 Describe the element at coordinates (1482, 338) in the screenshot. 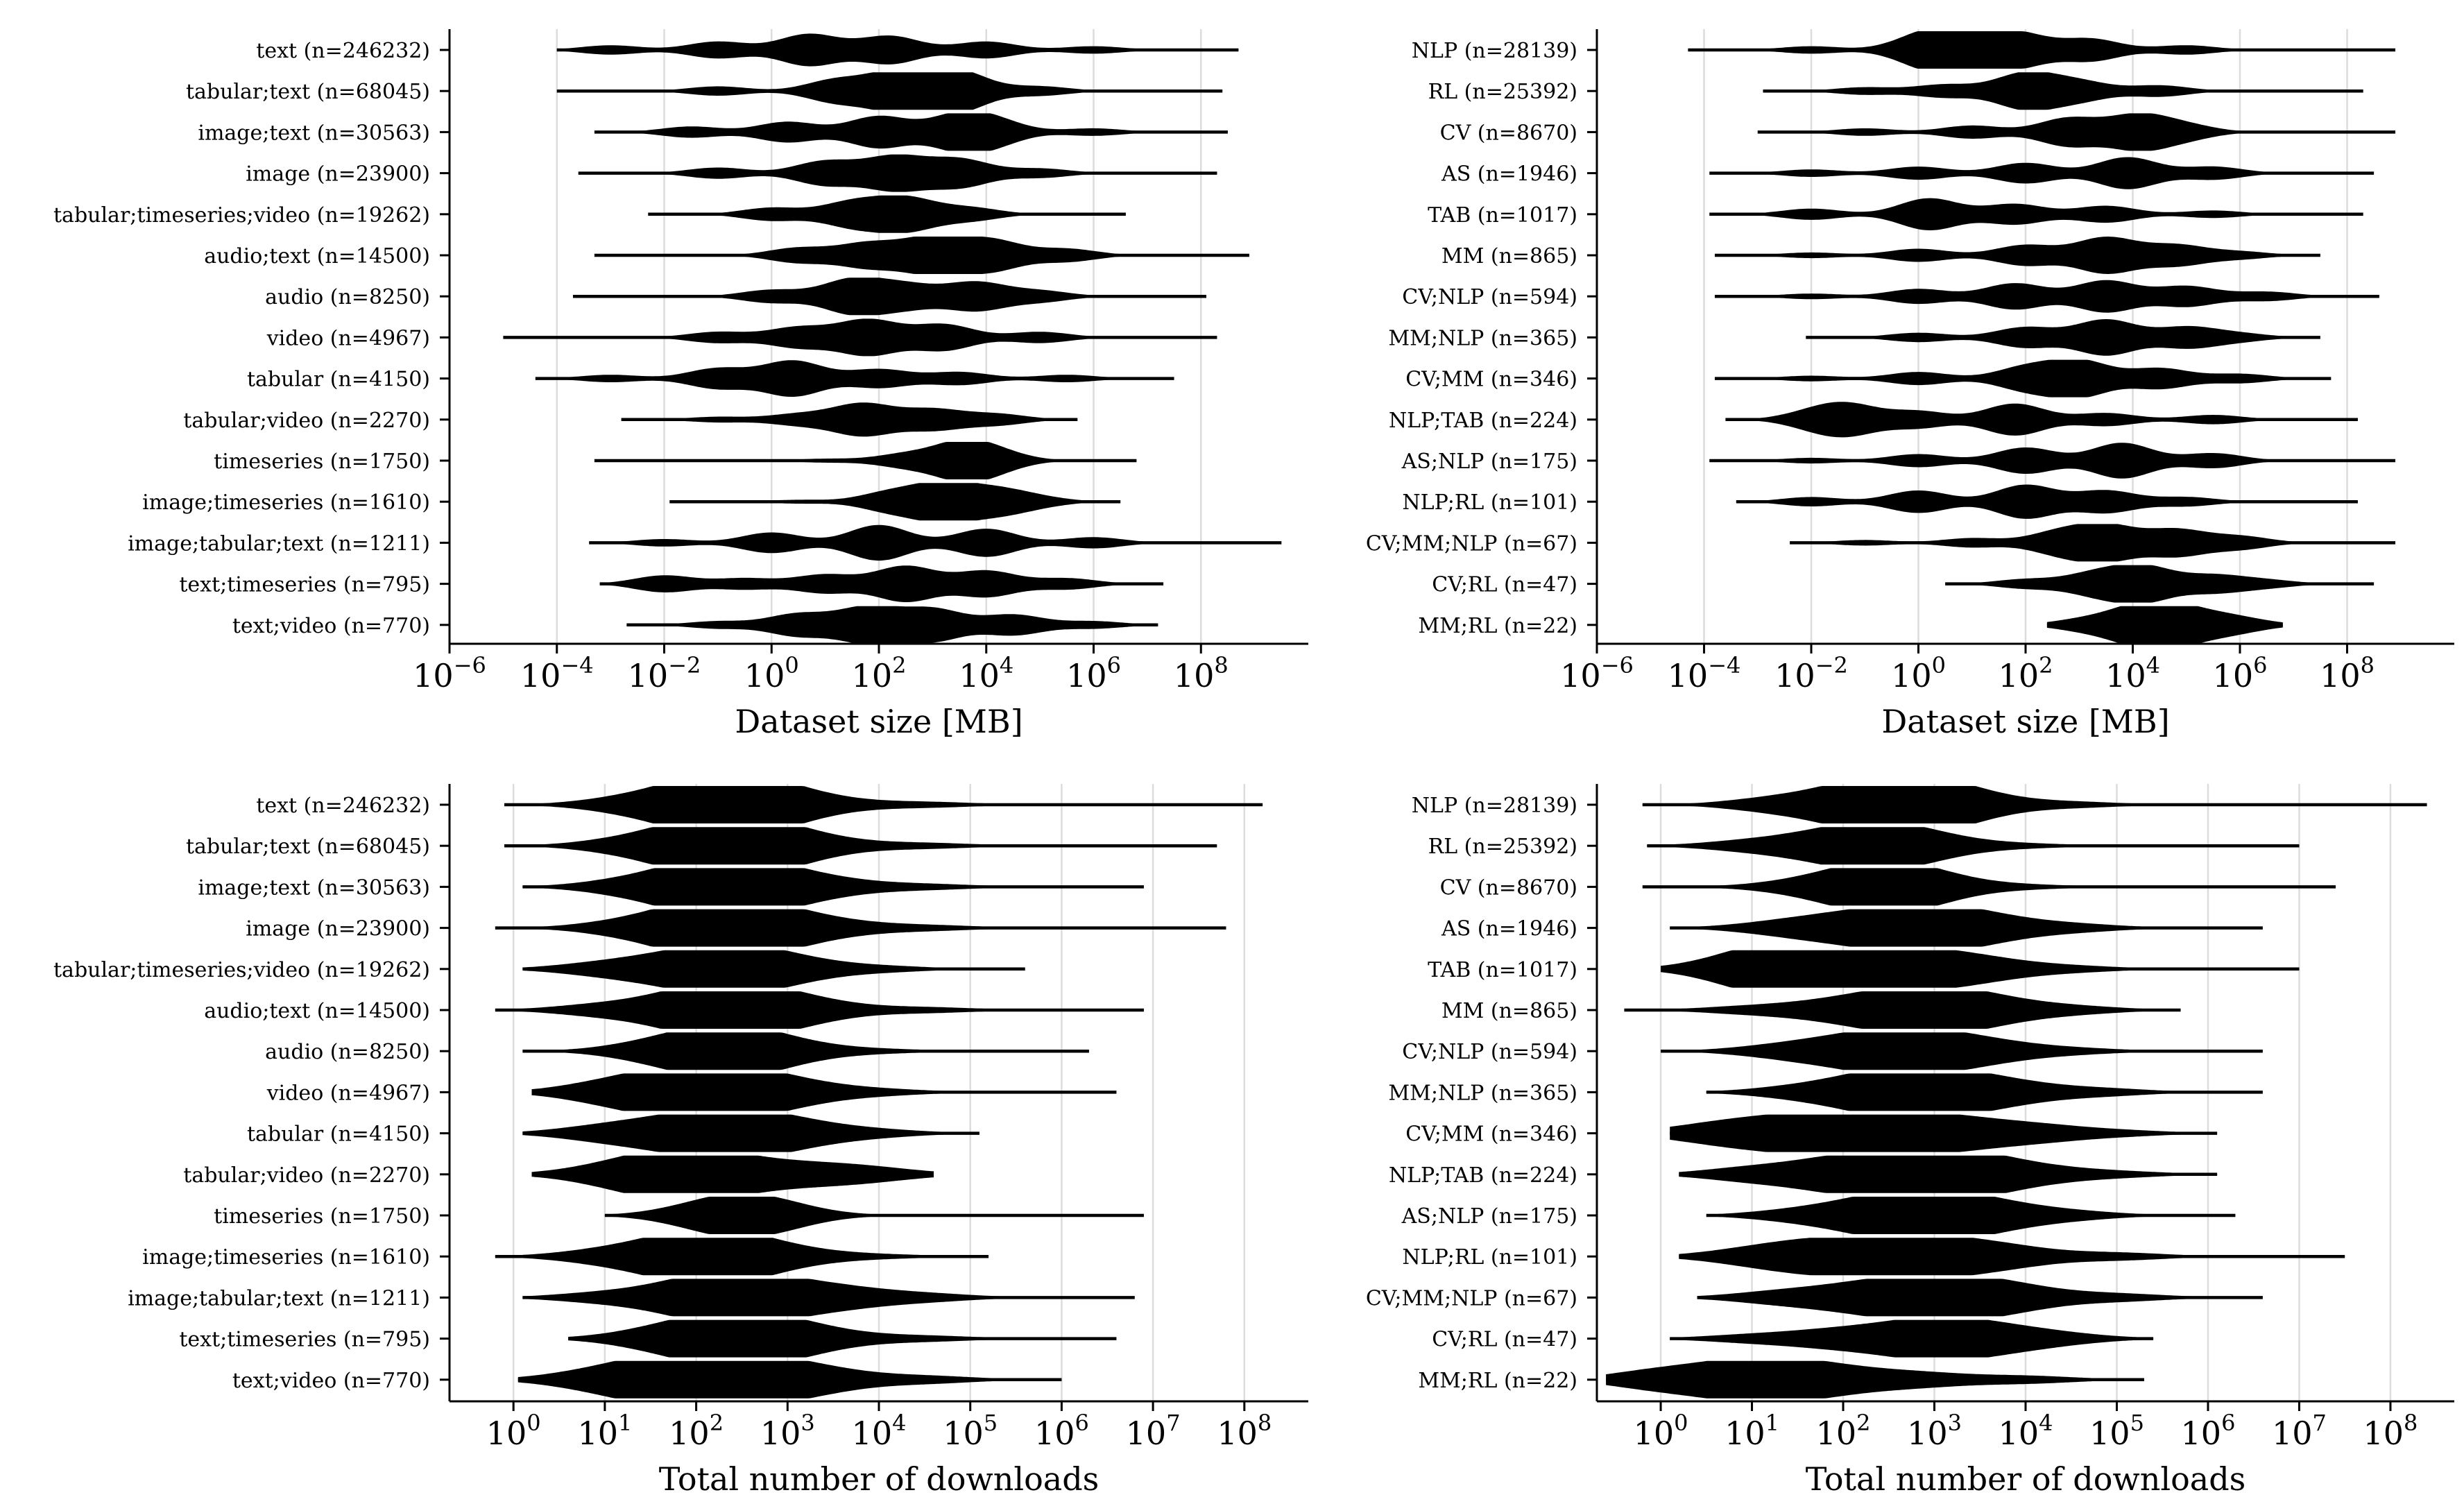

I see `y-tick-label: MM;NLP (n=365)` at that location.